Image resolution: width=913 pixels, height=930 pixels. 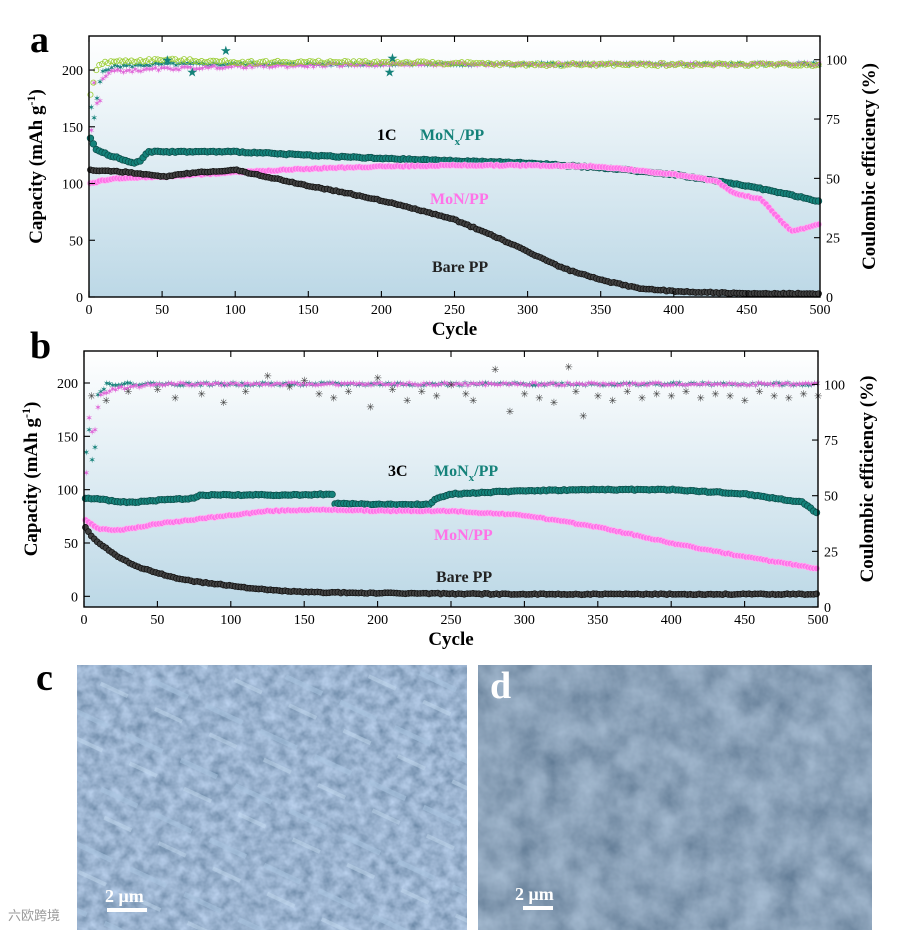 What do you see at coordinates (831, 552) in the screenshot?
I see `y2-tick-label: 25` at bounding box center [831, 552].